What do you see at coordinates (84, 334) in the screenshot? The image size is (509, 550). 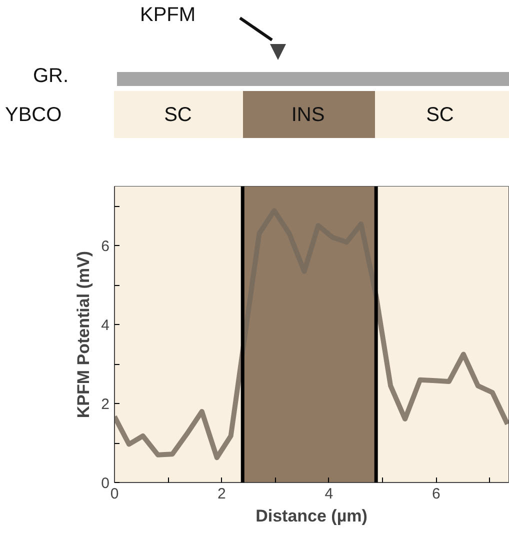 I see `y-axis-title: KPFM Potential (mV)` at bounding box center [84, 334].